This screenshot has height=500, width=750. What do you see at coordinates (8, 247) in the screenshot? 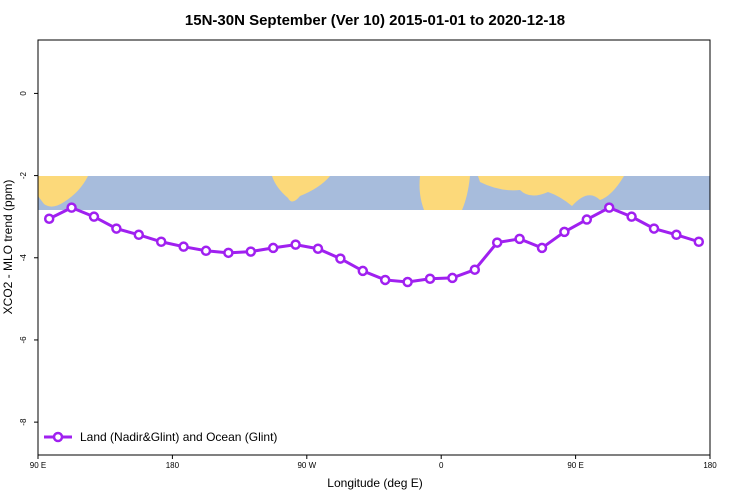
I see `y-axis-label: XCO2 - MLO trend (ppm)` at bounding box center [8, 247].